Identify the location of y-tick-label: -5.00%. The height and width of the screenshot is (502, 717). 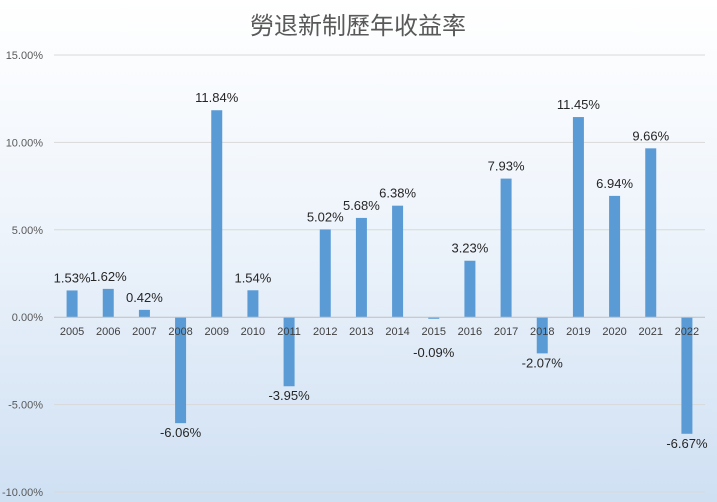
(25, 406).